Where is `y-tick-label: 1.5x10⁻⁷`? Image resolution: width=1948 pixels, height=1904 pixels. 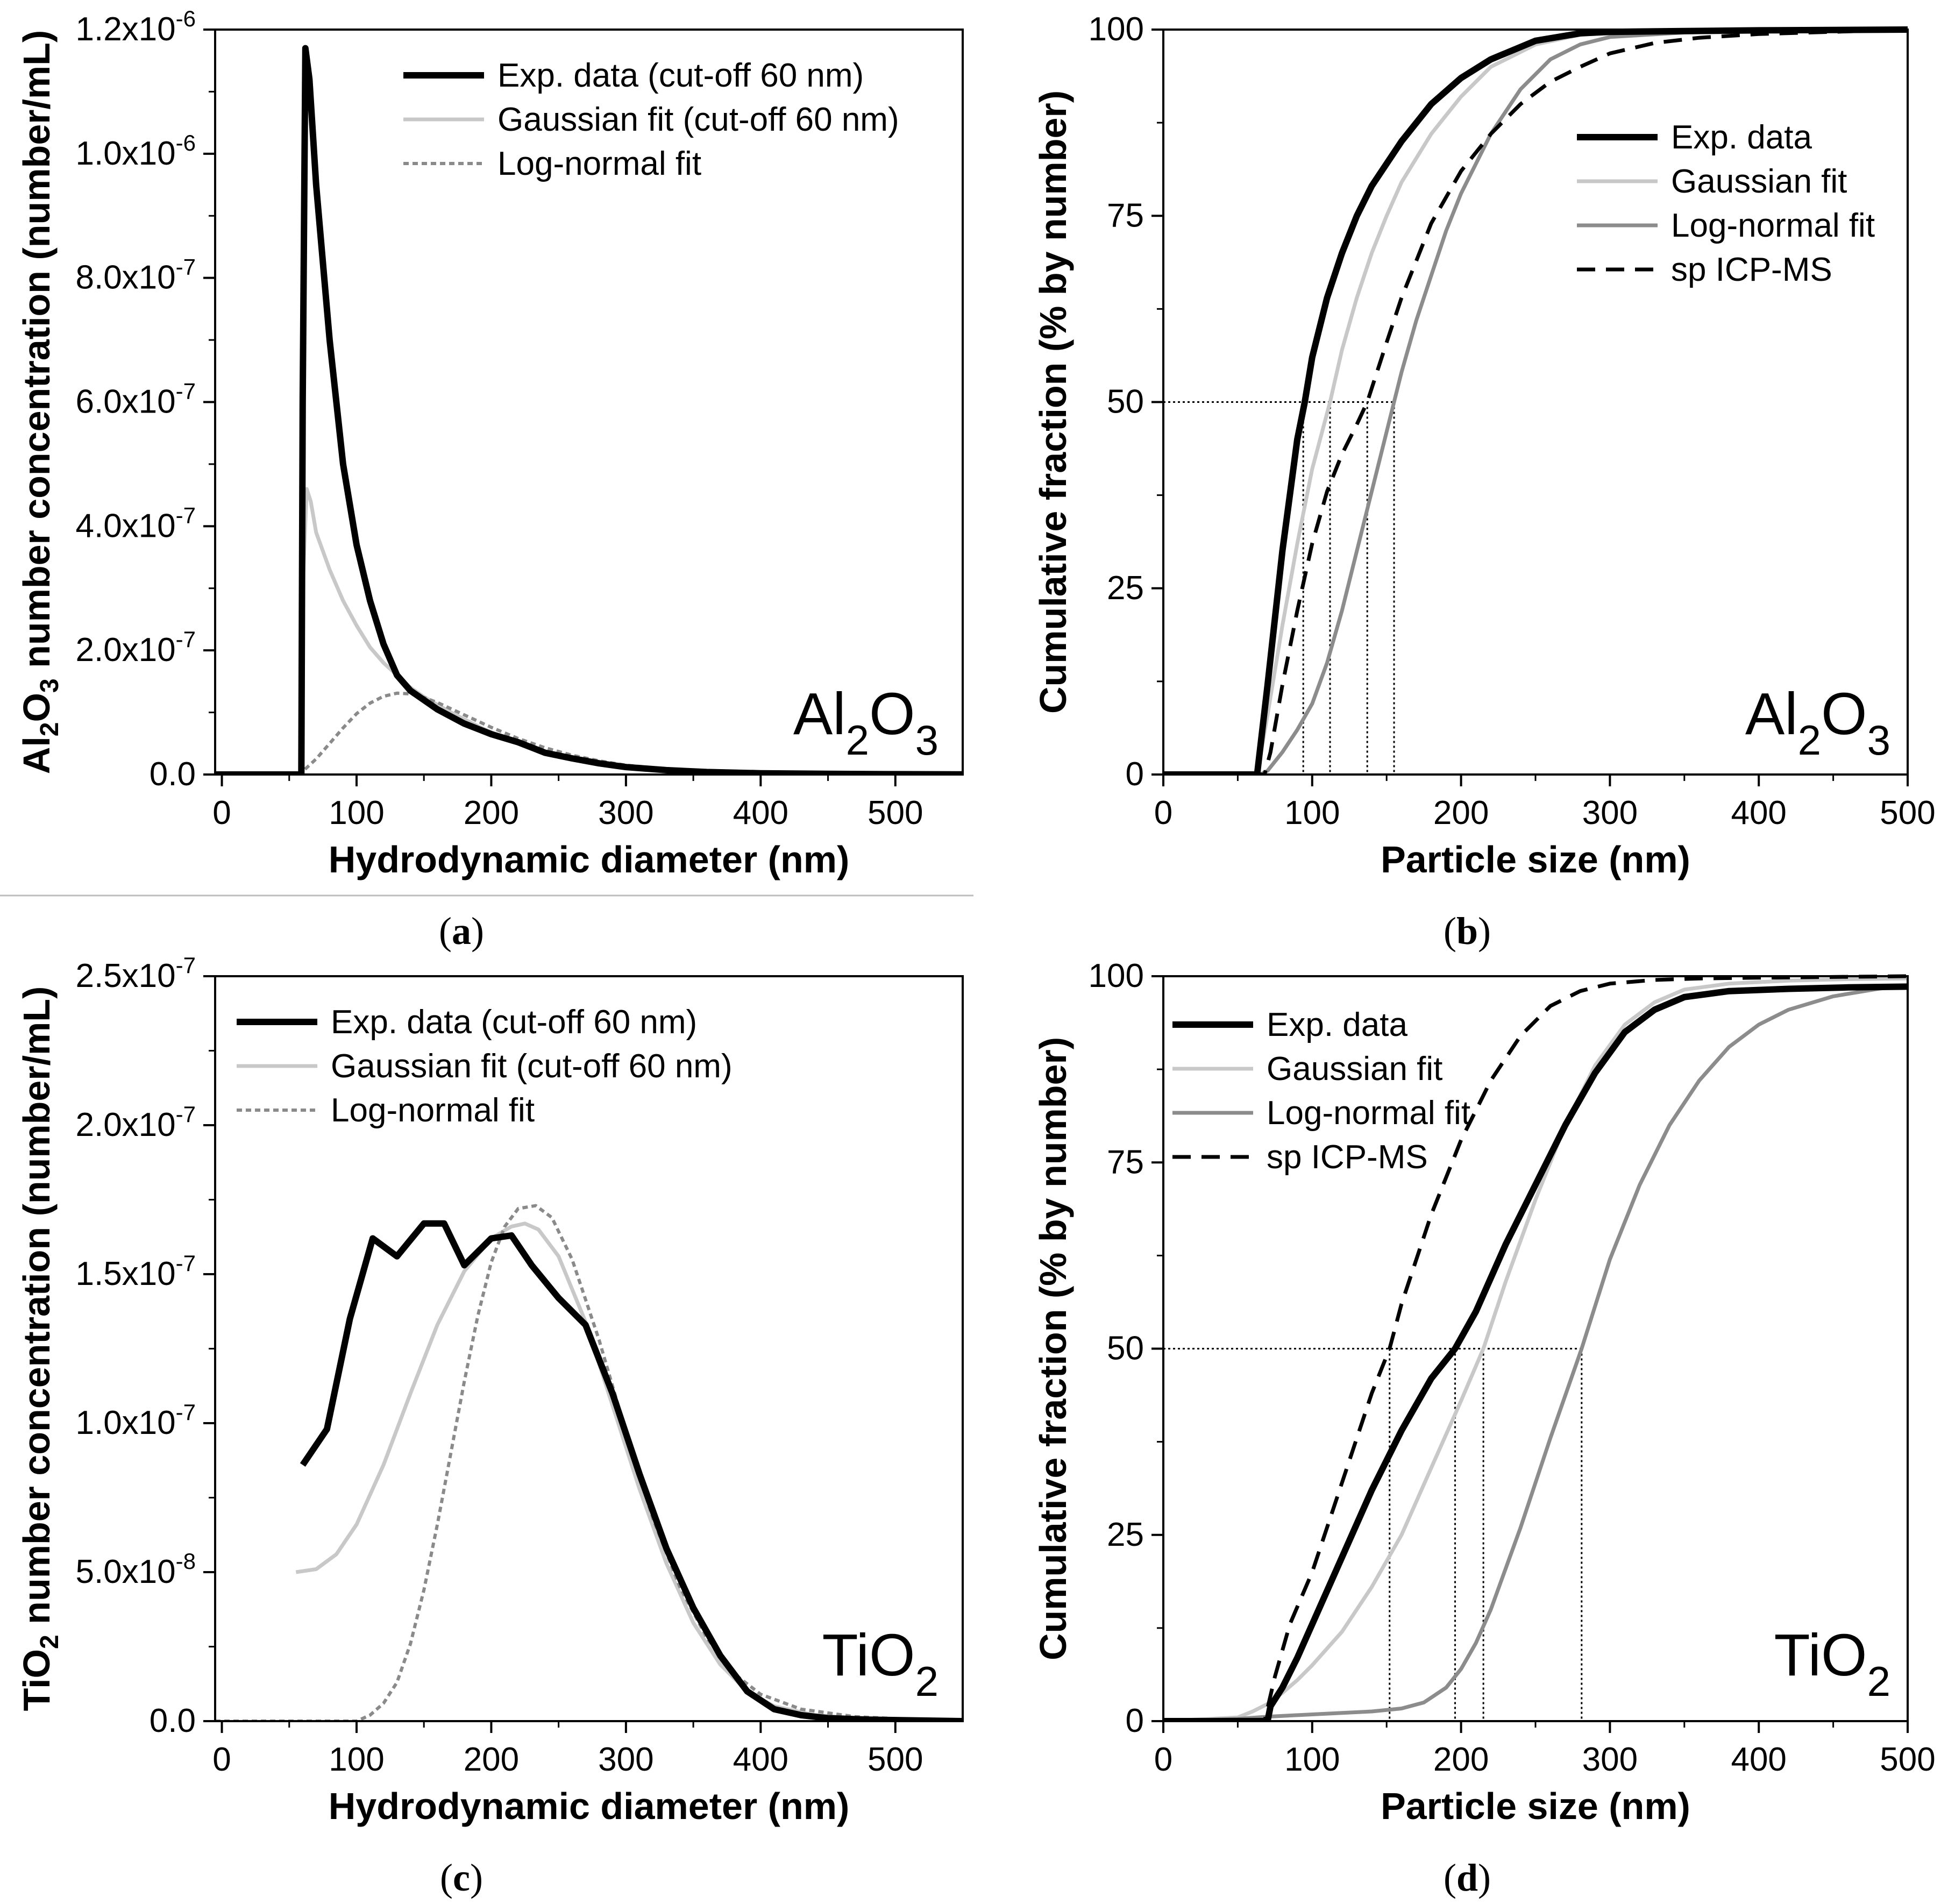
y-tick-label: 1.5x10⁻⁷ is located at coordinates (135, 1272).